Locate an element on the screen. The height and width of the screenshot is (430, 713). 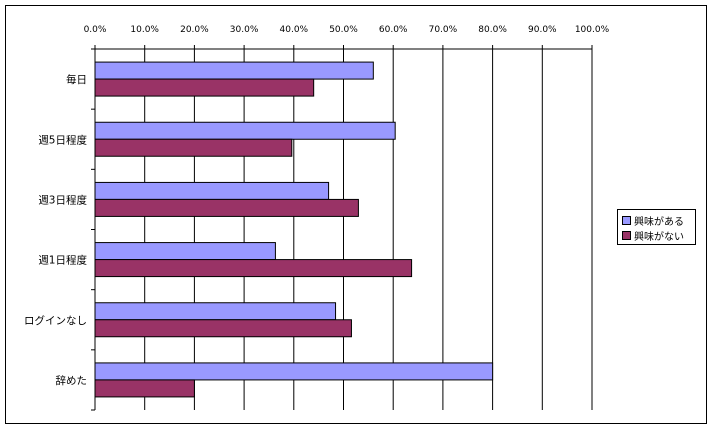
x-tick-label: 40.0% is located at coordinates (294, 30).